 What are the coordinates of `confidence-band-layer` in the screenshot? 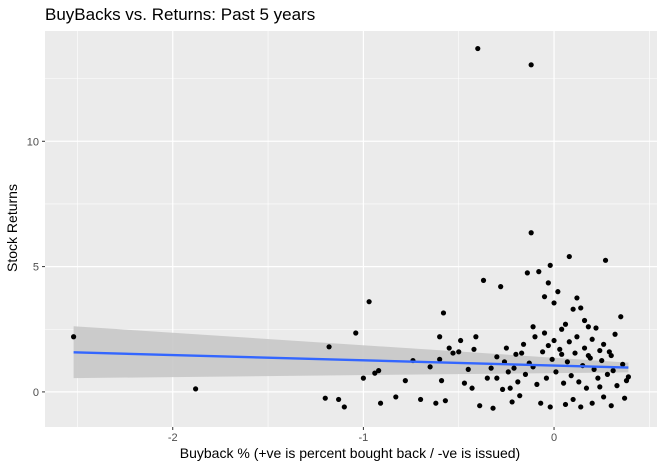 It's located at (351, 352).